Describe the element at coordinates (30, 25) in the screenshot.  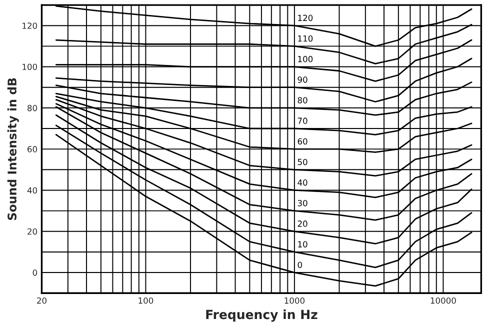
I see `y-tick-label: 120` at that location.